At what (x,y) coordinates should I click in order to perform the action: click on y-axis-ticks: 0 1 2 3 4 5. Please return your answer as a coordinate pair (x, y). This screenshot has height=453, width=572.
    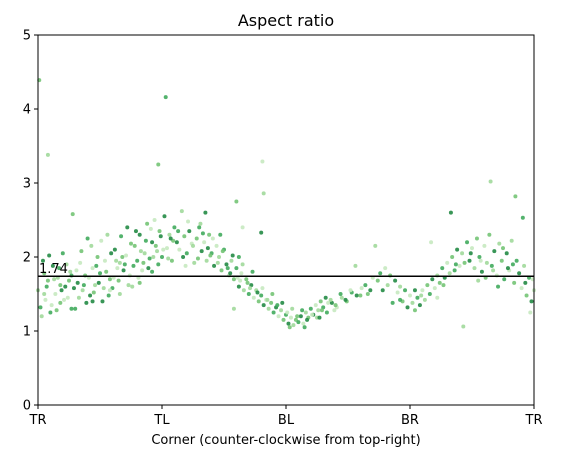
    Looking at the image, I should click on (30, 221).